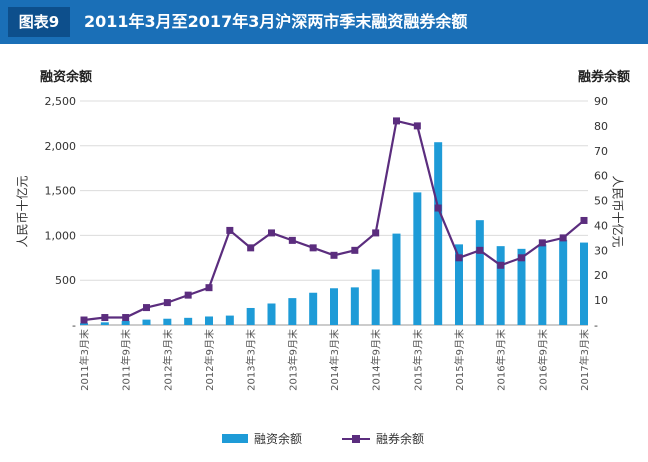 This screenshot has height=462, width=648. What do you see at coordinates (167, 360) in the screenshot?
I see `x-tick-label: 2012年3月末` at bounding box center [167, 360].